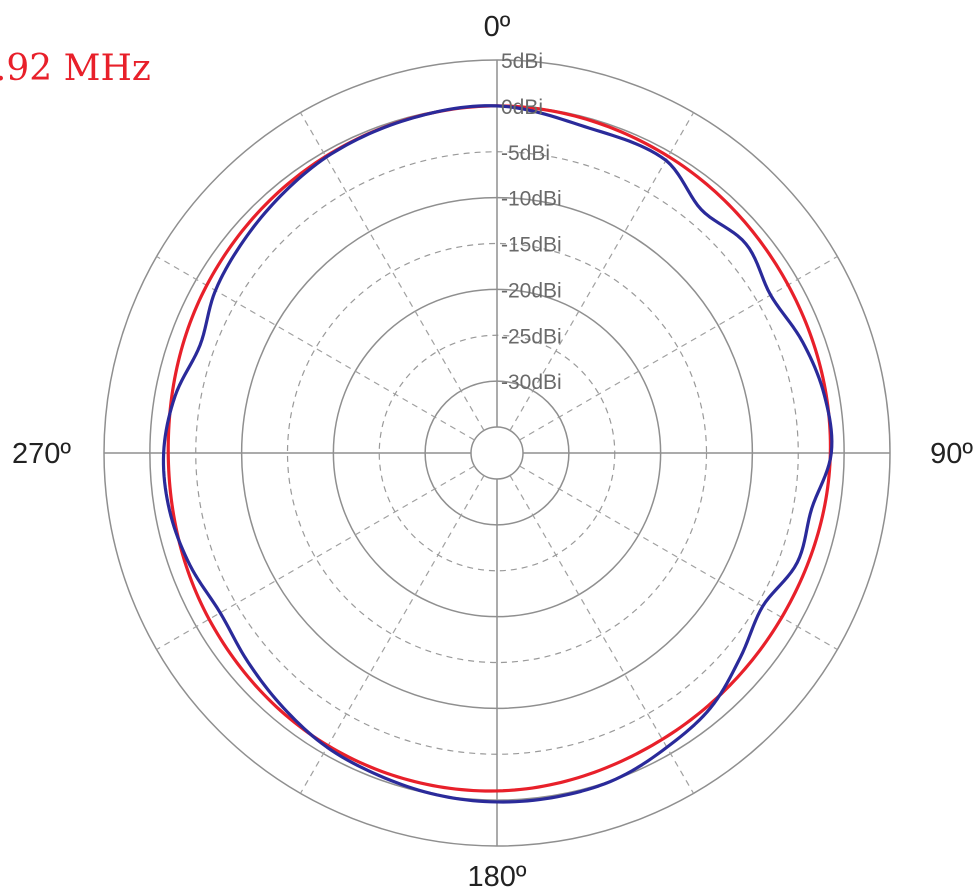 The width and height of the screenshot is (978, 896). I want to click on radial-tick-label-1: 0dBi, so click(522, 107).